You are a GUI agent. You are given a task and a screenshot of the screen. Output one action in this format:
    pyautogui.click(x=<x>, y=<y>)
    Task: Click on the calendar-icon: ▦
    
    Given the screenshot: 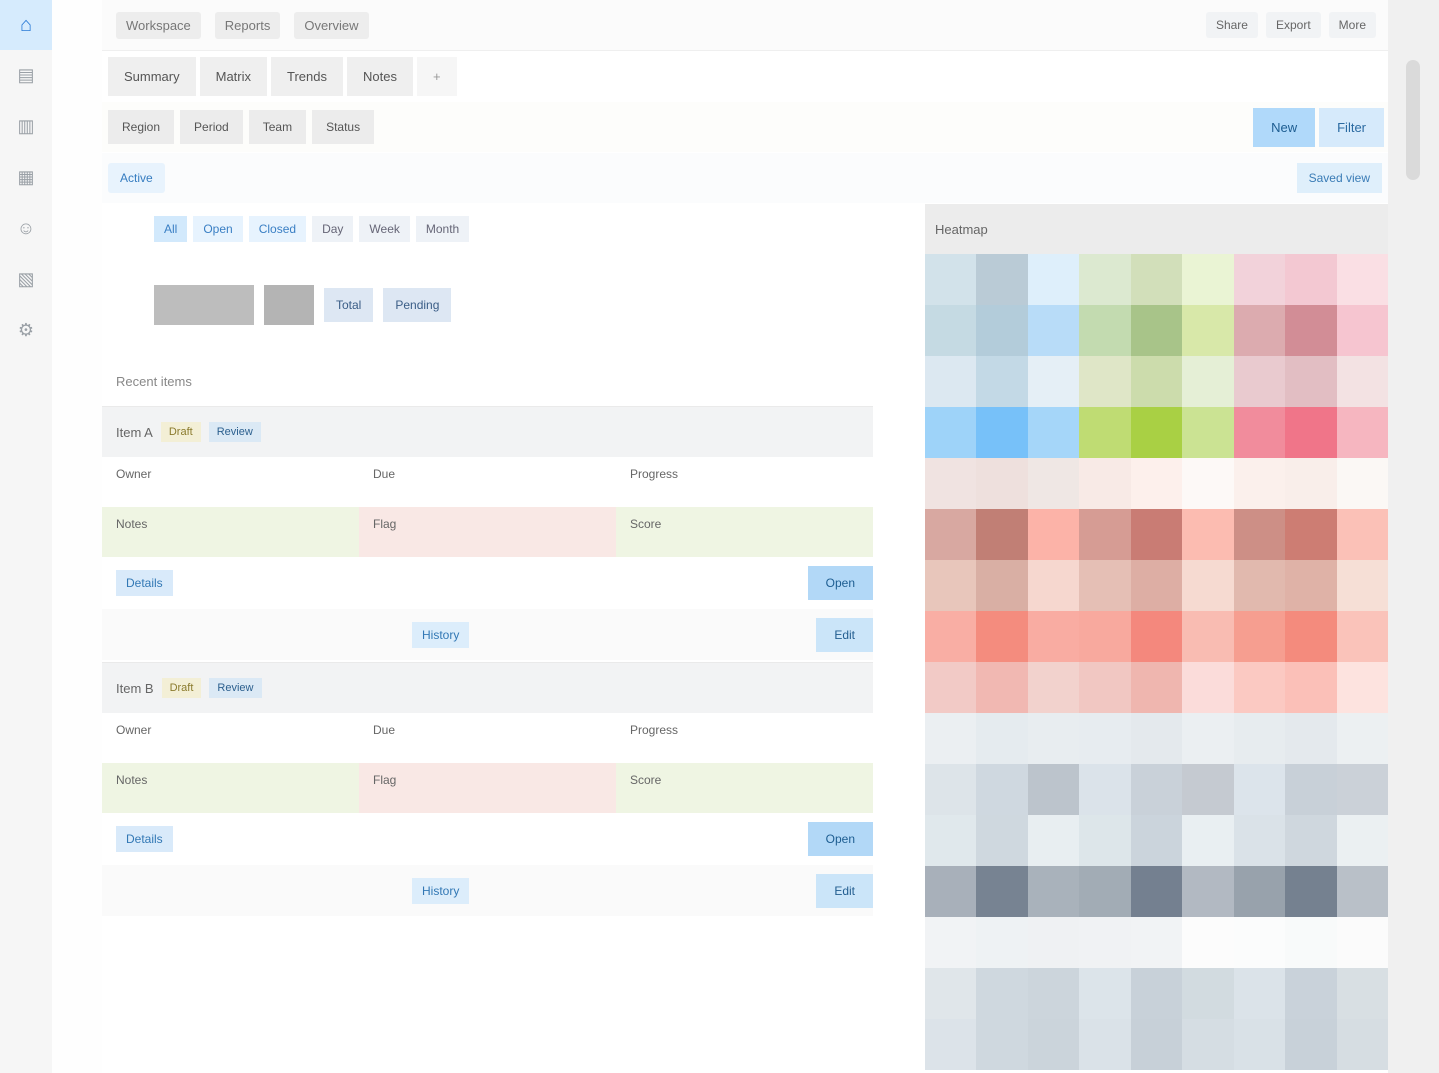 What is the action you would take?
    pyautogui.click(x=26, y=177)
    